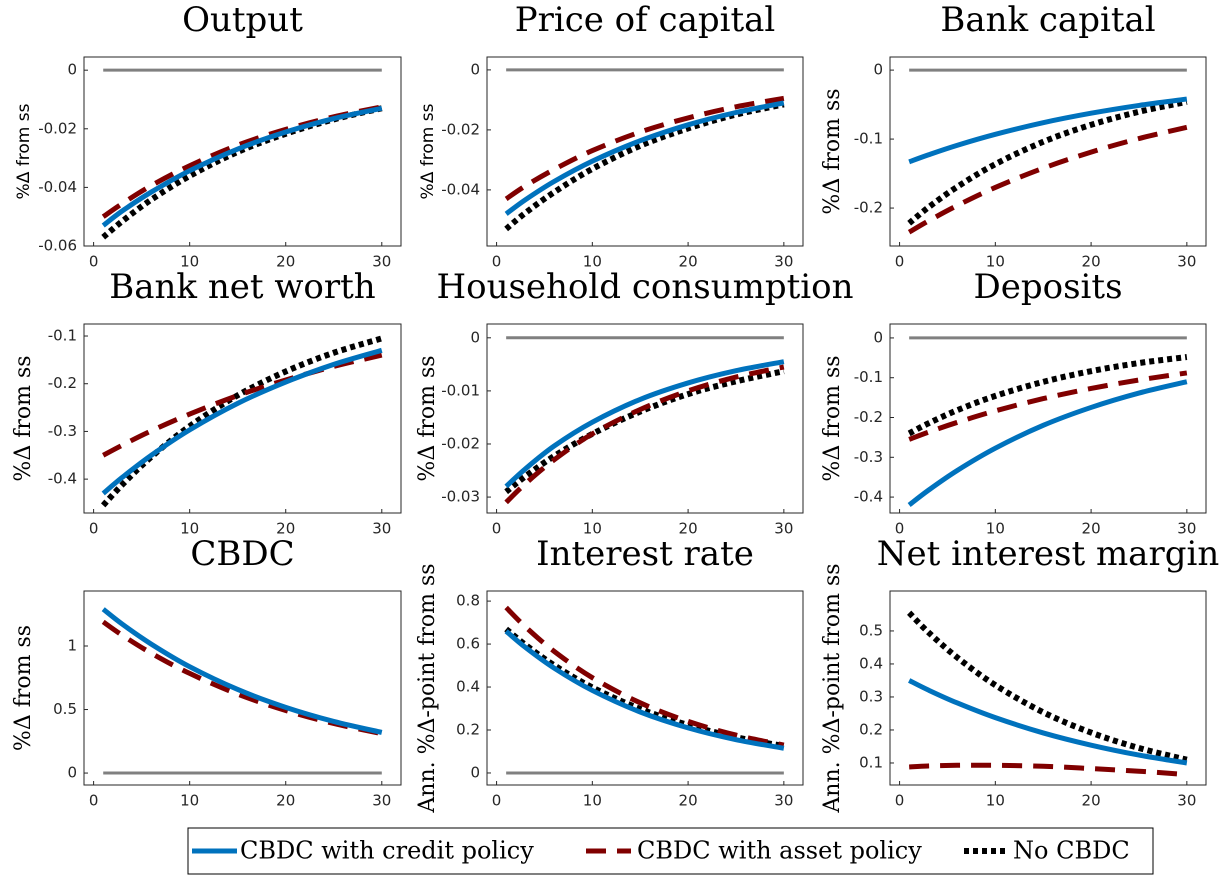 This screenshot has height=875, width=1229. What do you see at coordinates (460, 497) in the screenshot?
I see `y-tick-label: -0.03` at bounding box center [460, 497].